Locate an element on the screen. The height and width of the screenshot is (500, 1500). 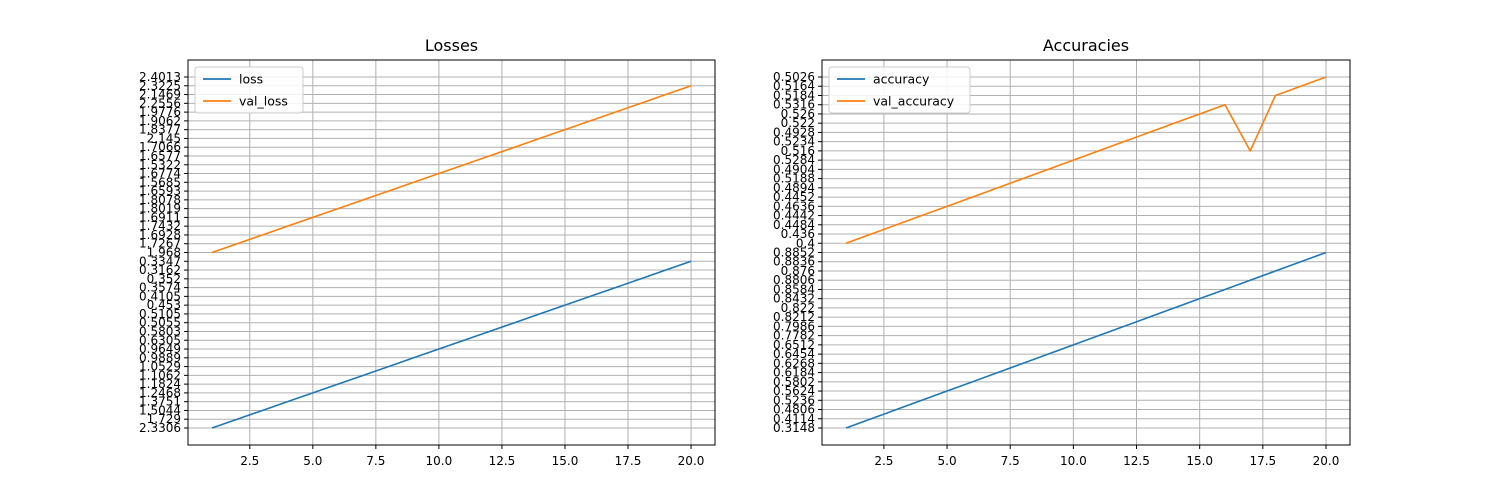
y-tick-label: 1.6911 is located at coordinates (160, 217).